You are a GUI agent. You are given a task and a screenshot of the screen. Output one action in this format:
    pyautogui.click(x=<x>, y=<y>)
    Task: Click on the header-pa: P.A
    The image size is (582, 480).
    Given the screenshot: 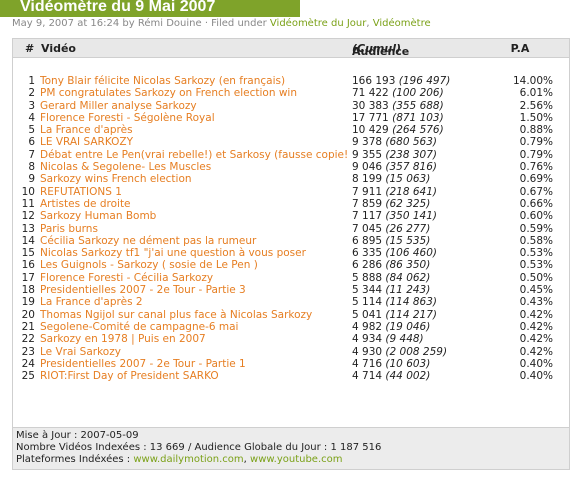 What is the action you would take?
    pyautogui.click(x=520, y=48)
    